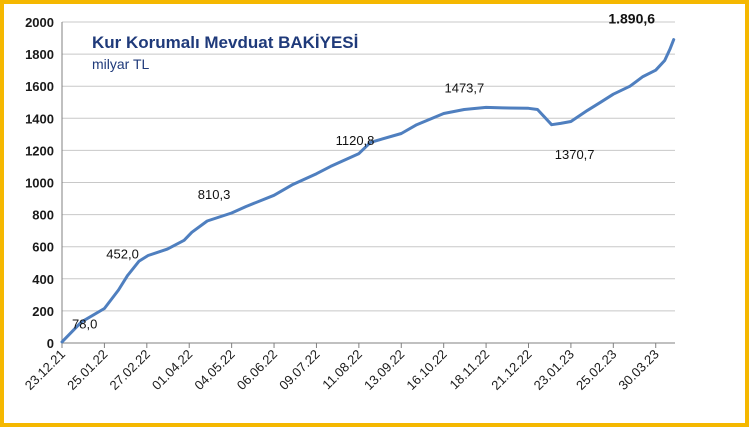  I want to click on x-tick-label: 09.07.22, so click(299, 370).